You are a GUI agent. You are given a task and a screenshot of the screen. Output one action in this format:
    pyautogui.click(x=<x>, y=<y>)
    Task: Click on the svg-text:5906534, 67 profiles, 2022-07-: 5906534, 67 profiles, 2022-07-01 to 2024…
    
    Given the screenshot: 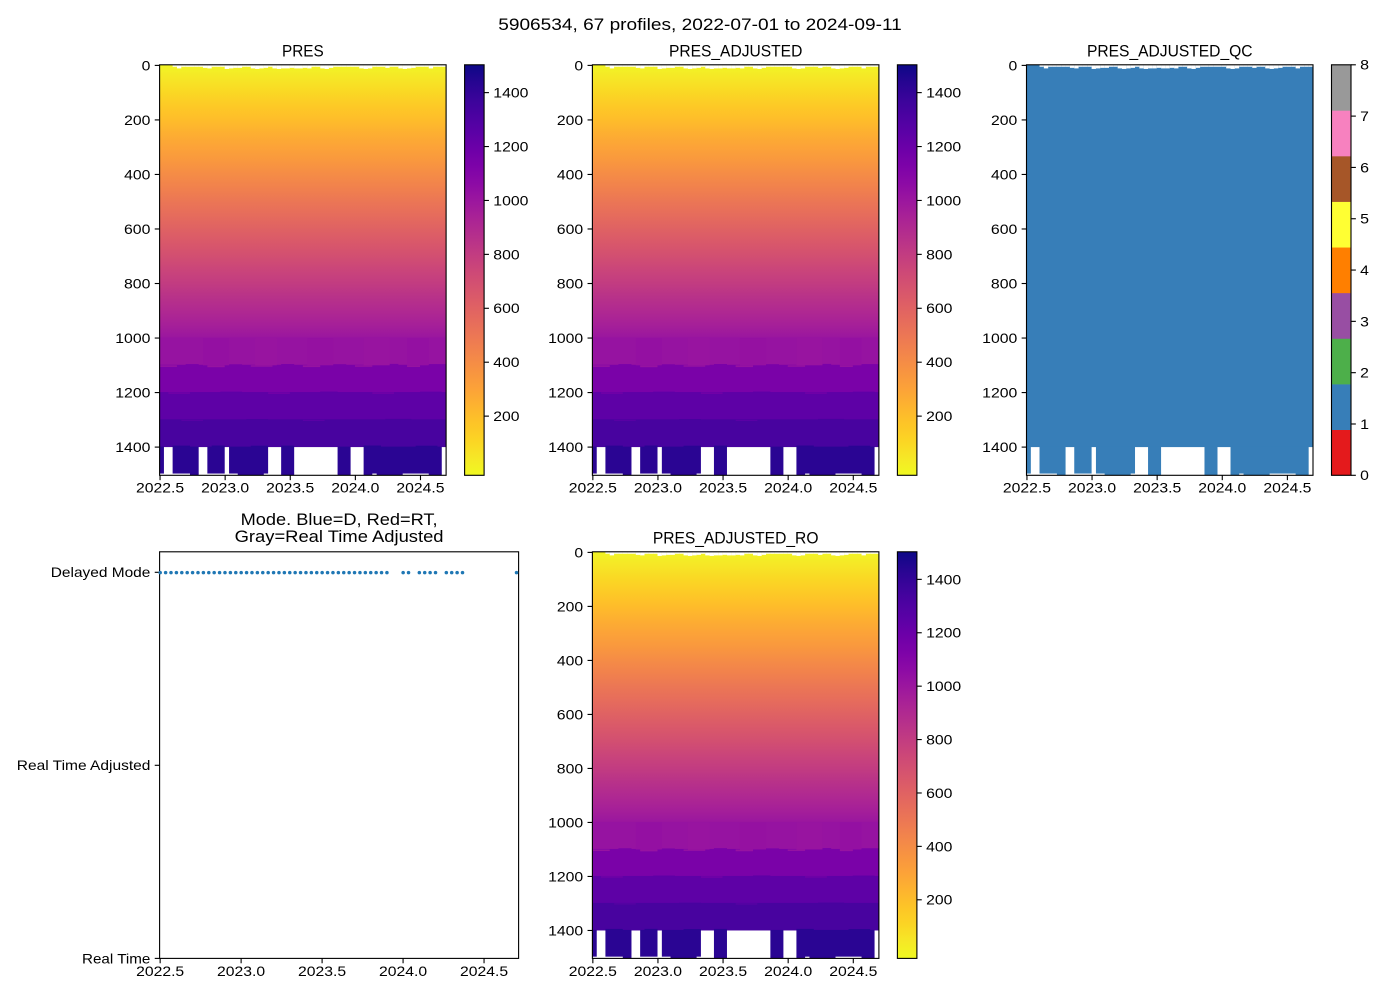 What is the action you would take?
    pyautogui.click(x=700, y=24)
    